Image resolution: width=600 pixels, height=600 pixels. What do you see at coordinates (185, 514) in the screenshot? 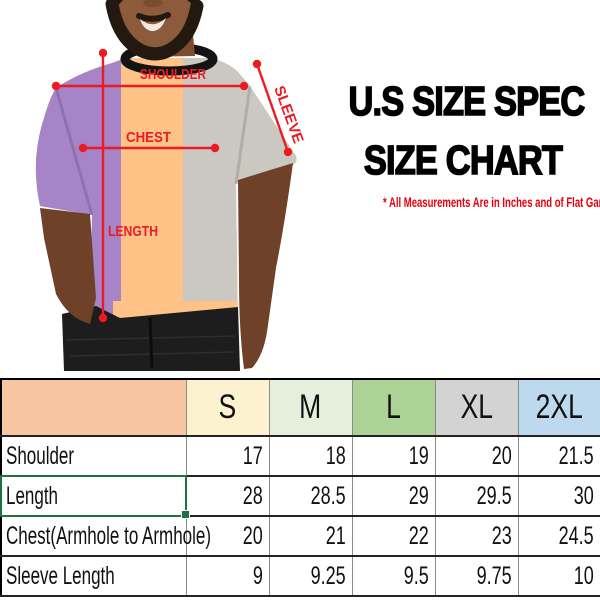
I see `selection-fill-handle` at bounding box center [185, 514].